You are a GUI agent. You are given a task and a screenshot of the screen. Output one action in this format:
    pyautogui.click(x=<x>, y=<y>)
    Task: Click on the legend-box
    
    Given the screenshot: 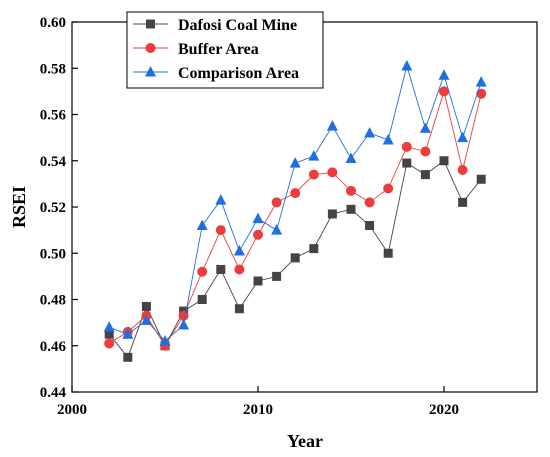 What is the action you would take?
    pyautogui.click(x=225, y=50)
    